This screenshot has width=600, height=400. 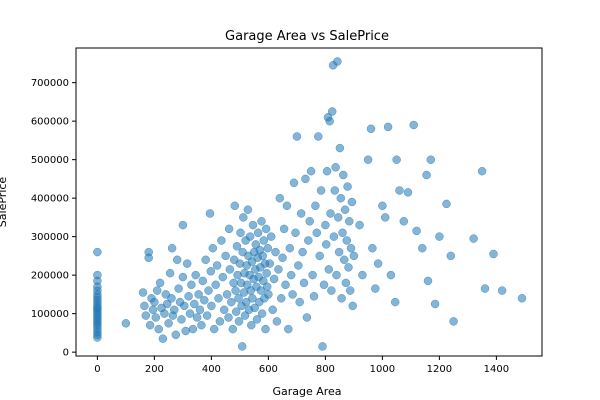 What do you see at coordinates (382, 369) in the screenshot?
I see `x-tick-label: 1000` at bounding box center [382, 369].